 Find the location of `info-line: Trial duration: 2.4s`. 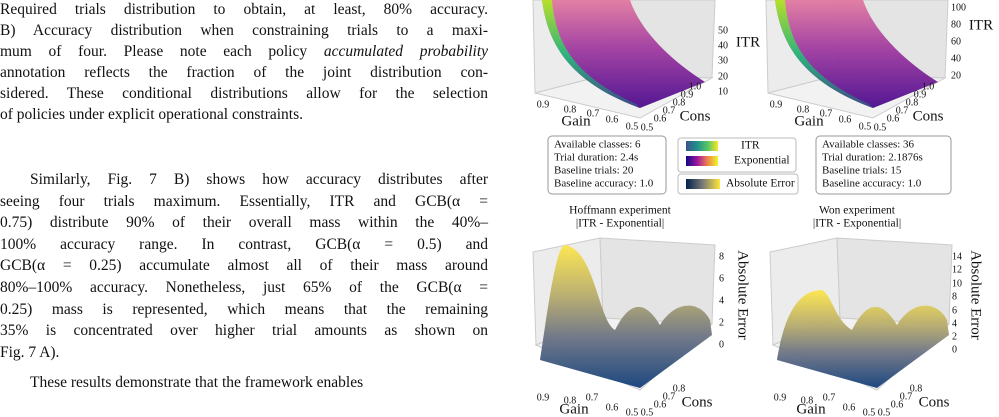

info-line: Trial duration: 2.4s is located at coordinates (596, 158).